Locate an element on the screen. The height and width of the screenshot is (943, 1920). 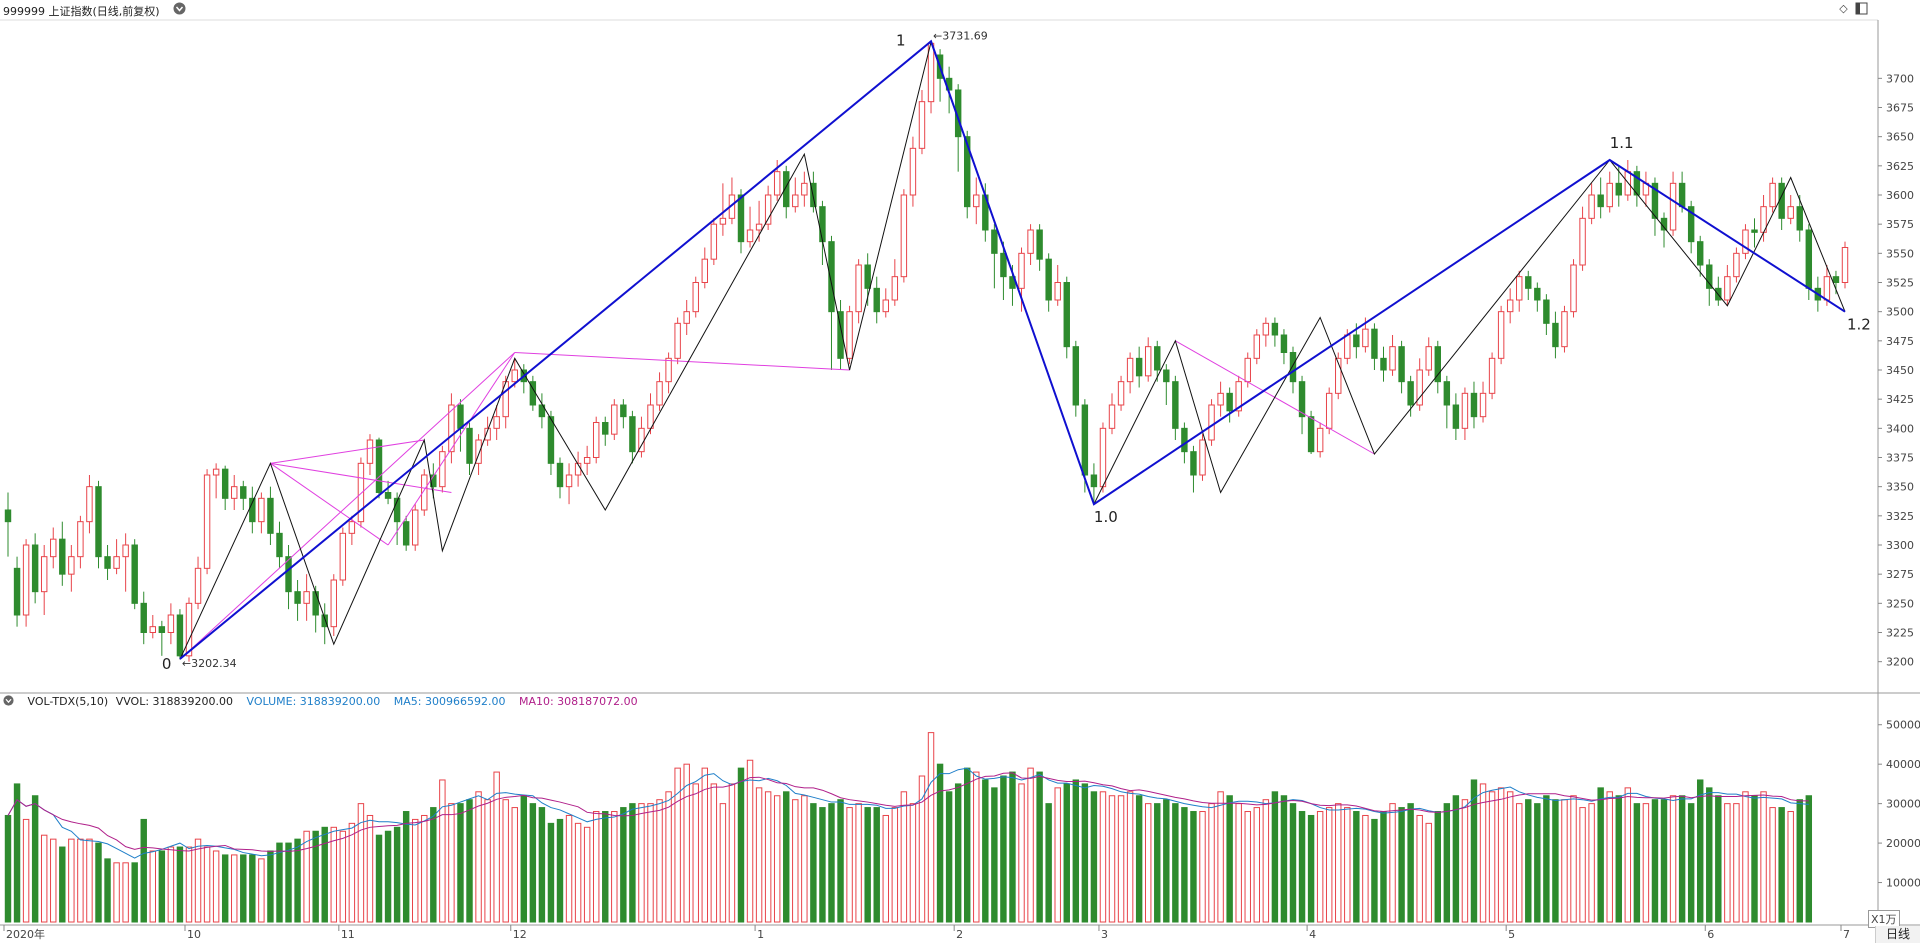
price-tick-label: 3550 is located at coordinates (1900, 253).